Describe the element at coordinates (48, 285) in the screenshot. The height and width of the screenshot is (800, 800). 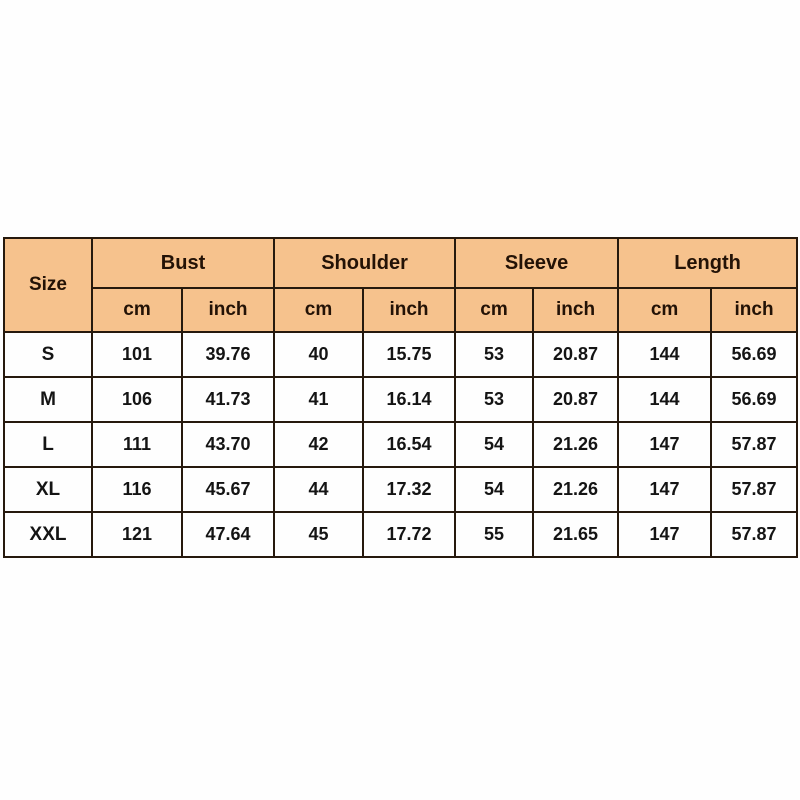
I see `header-size: Size` at that location.